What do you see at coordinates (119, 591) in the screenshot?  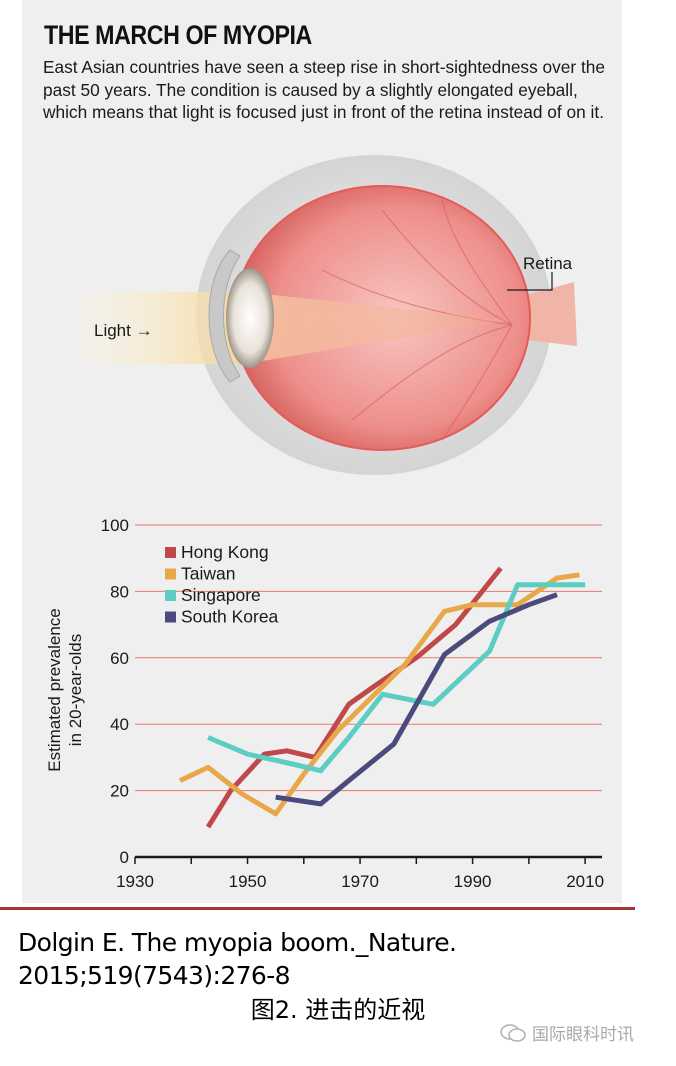 I see `y-tick-label: 80` at bounding box center [119, 591].